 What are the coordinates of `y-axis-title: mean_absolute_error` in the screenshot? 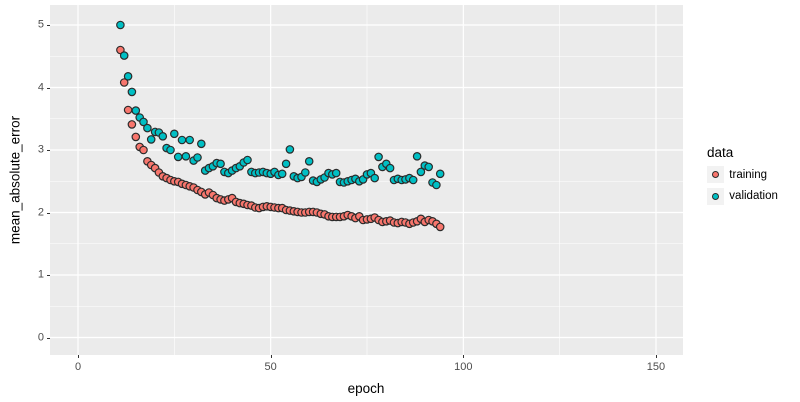 It's located at (15, 180).